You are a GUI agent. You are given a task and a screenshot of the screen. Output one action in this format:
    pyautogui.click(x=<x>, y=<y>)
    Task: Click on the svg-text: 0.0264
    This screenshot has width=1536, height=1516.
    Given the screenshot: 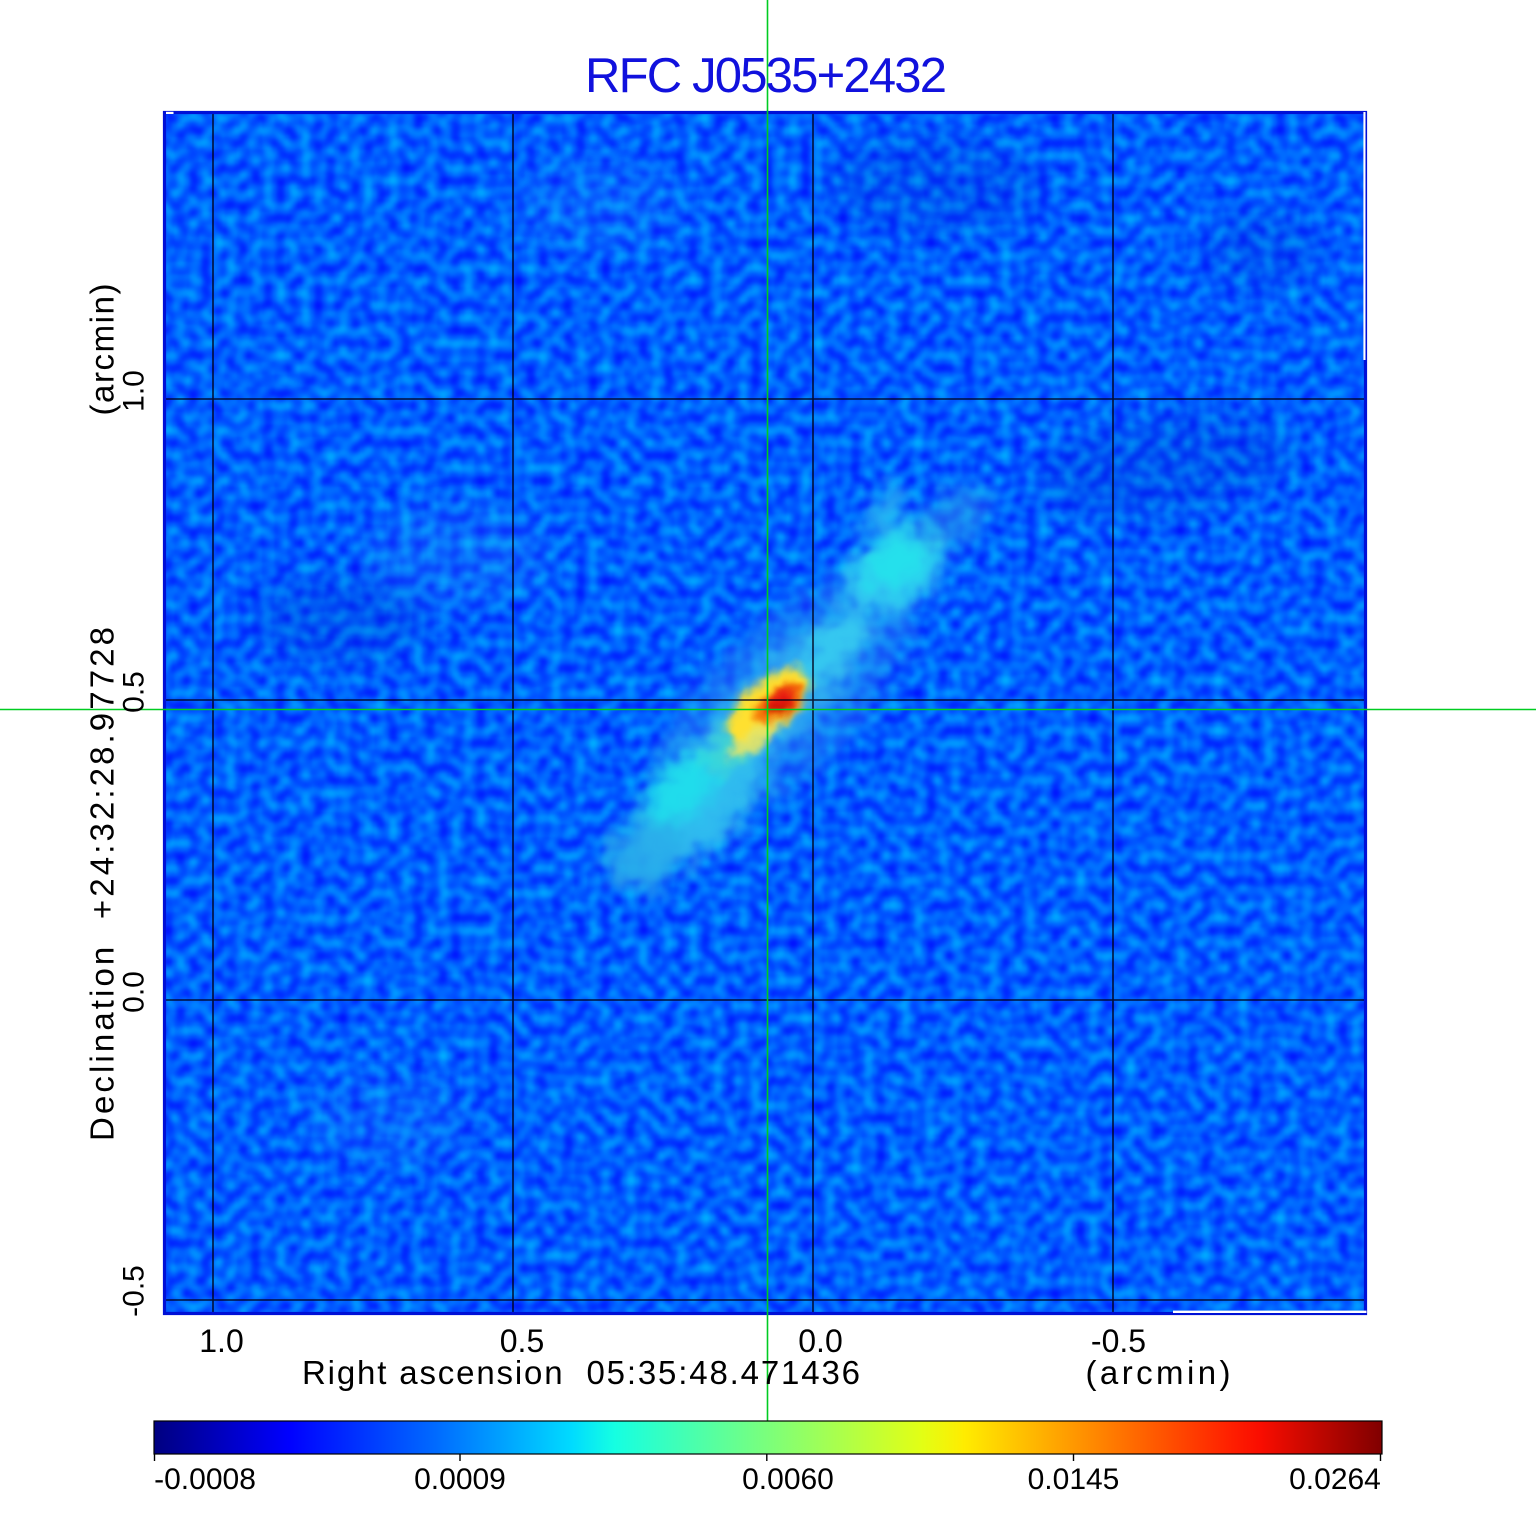 What is the action you would take?
    pyautogui.click(x=1335, y=1479)
    